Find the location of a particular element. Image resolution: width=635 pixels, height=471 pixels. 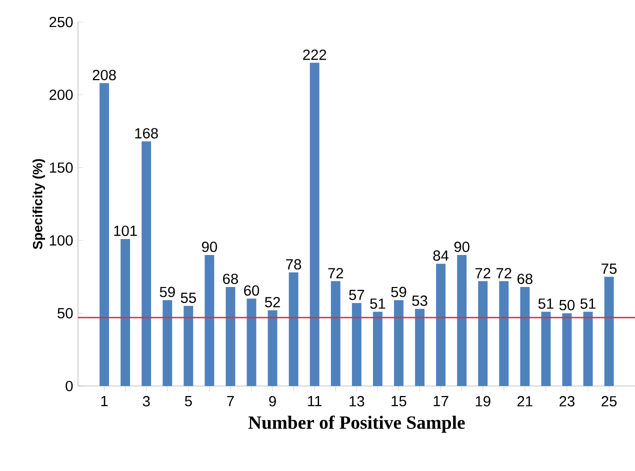

x-tick-label: 3 is located at coordinates (146, 401).